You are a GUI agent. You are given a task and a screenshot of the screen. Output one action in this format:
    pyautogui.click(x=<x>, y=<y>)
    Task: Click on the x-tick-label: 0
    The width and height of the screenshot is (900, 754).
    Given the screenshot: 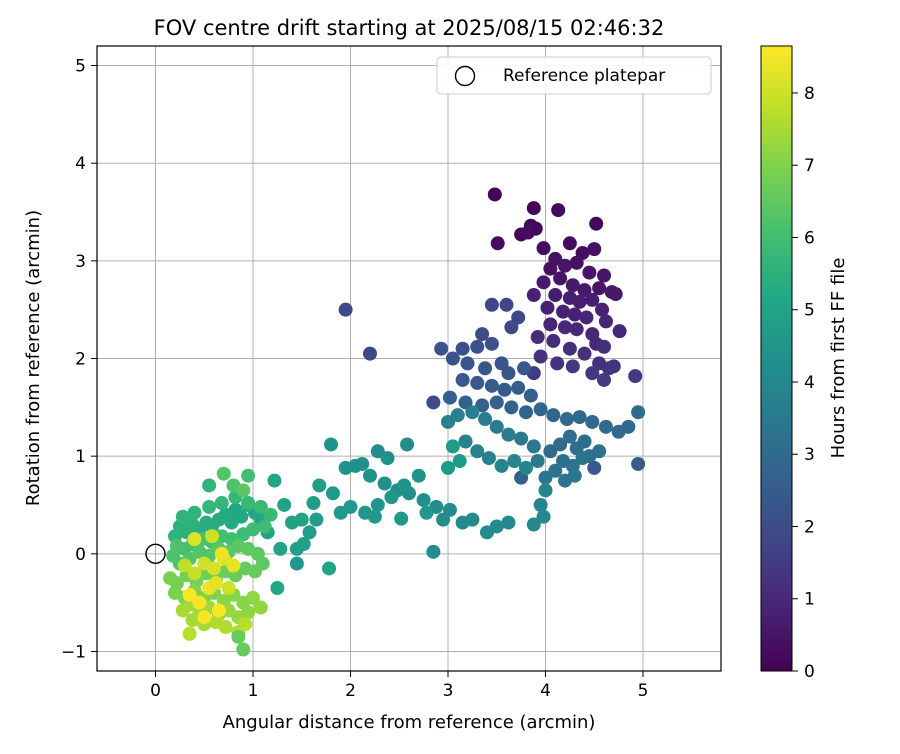 What is the action you would take?
    pyautogui.click(x=155, y=691)
    